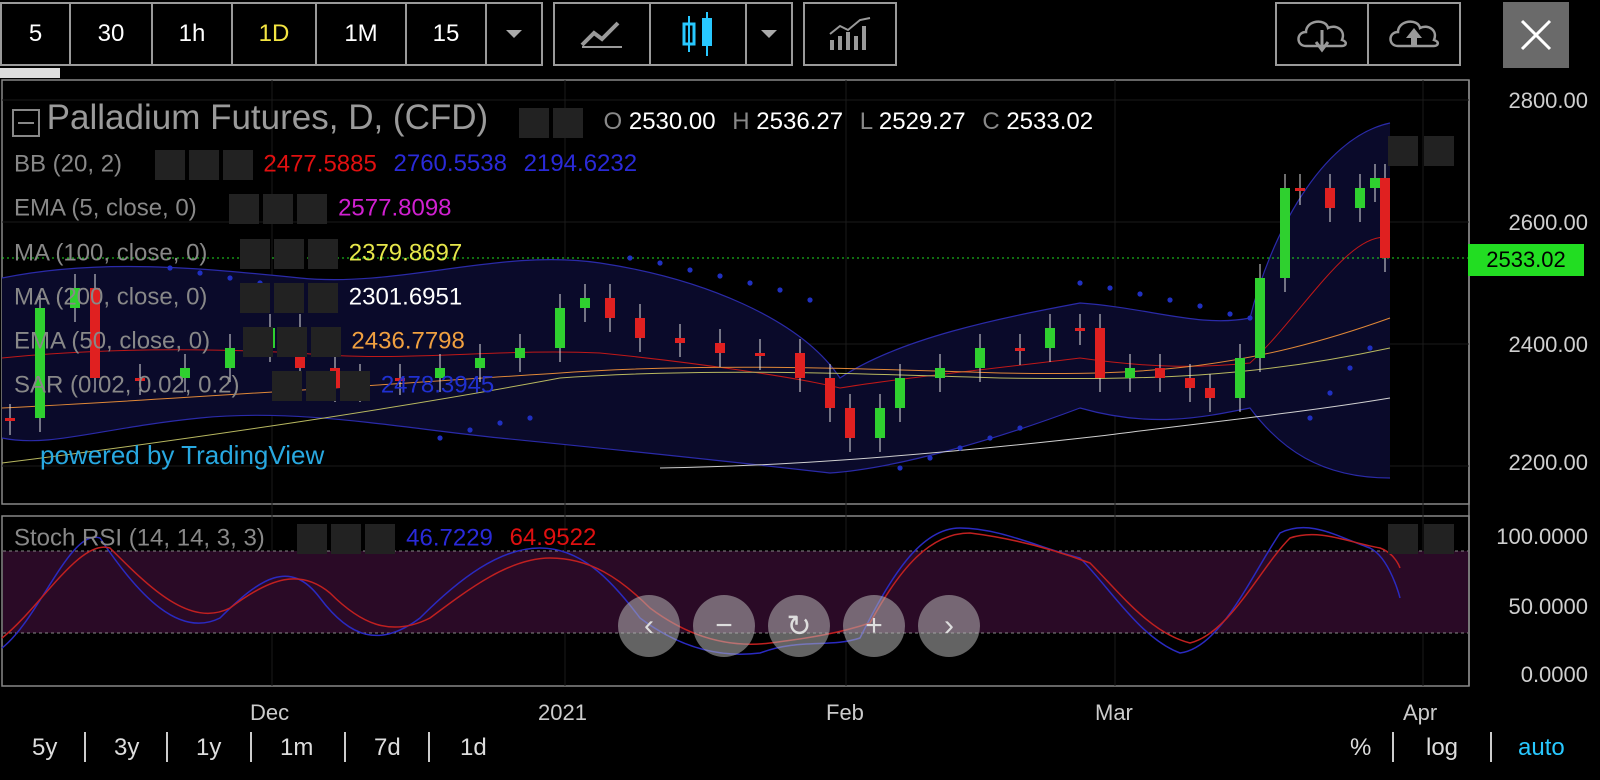 The width and height of the screenshot is (1600, 780). What do you see at coordinates (297, 747) in the screenshot?
I see `range-1m-button: 1m` at bounding box center [297, 747].